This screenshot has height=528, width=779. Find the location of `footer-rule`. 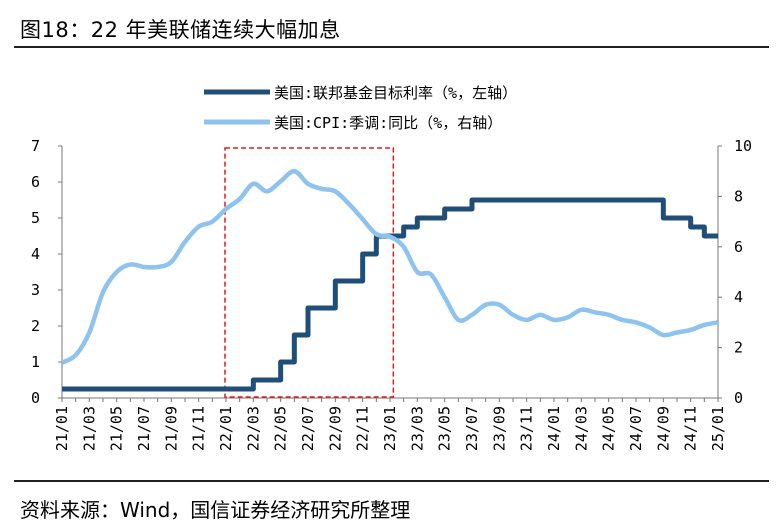

footer-rule is located at coordinates (391, 481).